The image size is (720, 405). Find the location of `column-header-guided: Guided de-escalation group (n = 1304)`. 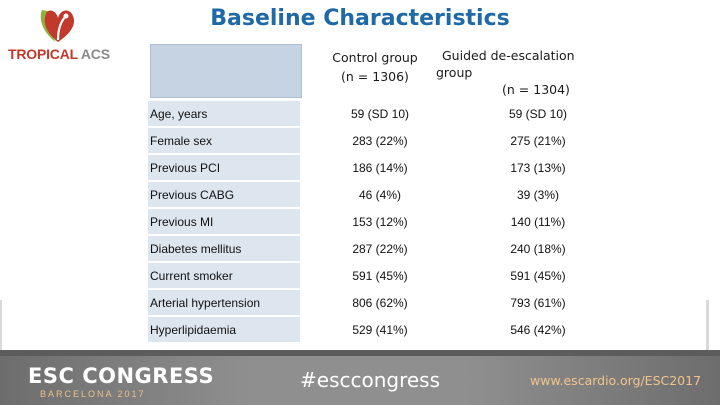

column-header-guided: Guided de-escalation group (n = 1304) is located at coordinates (516, 72).